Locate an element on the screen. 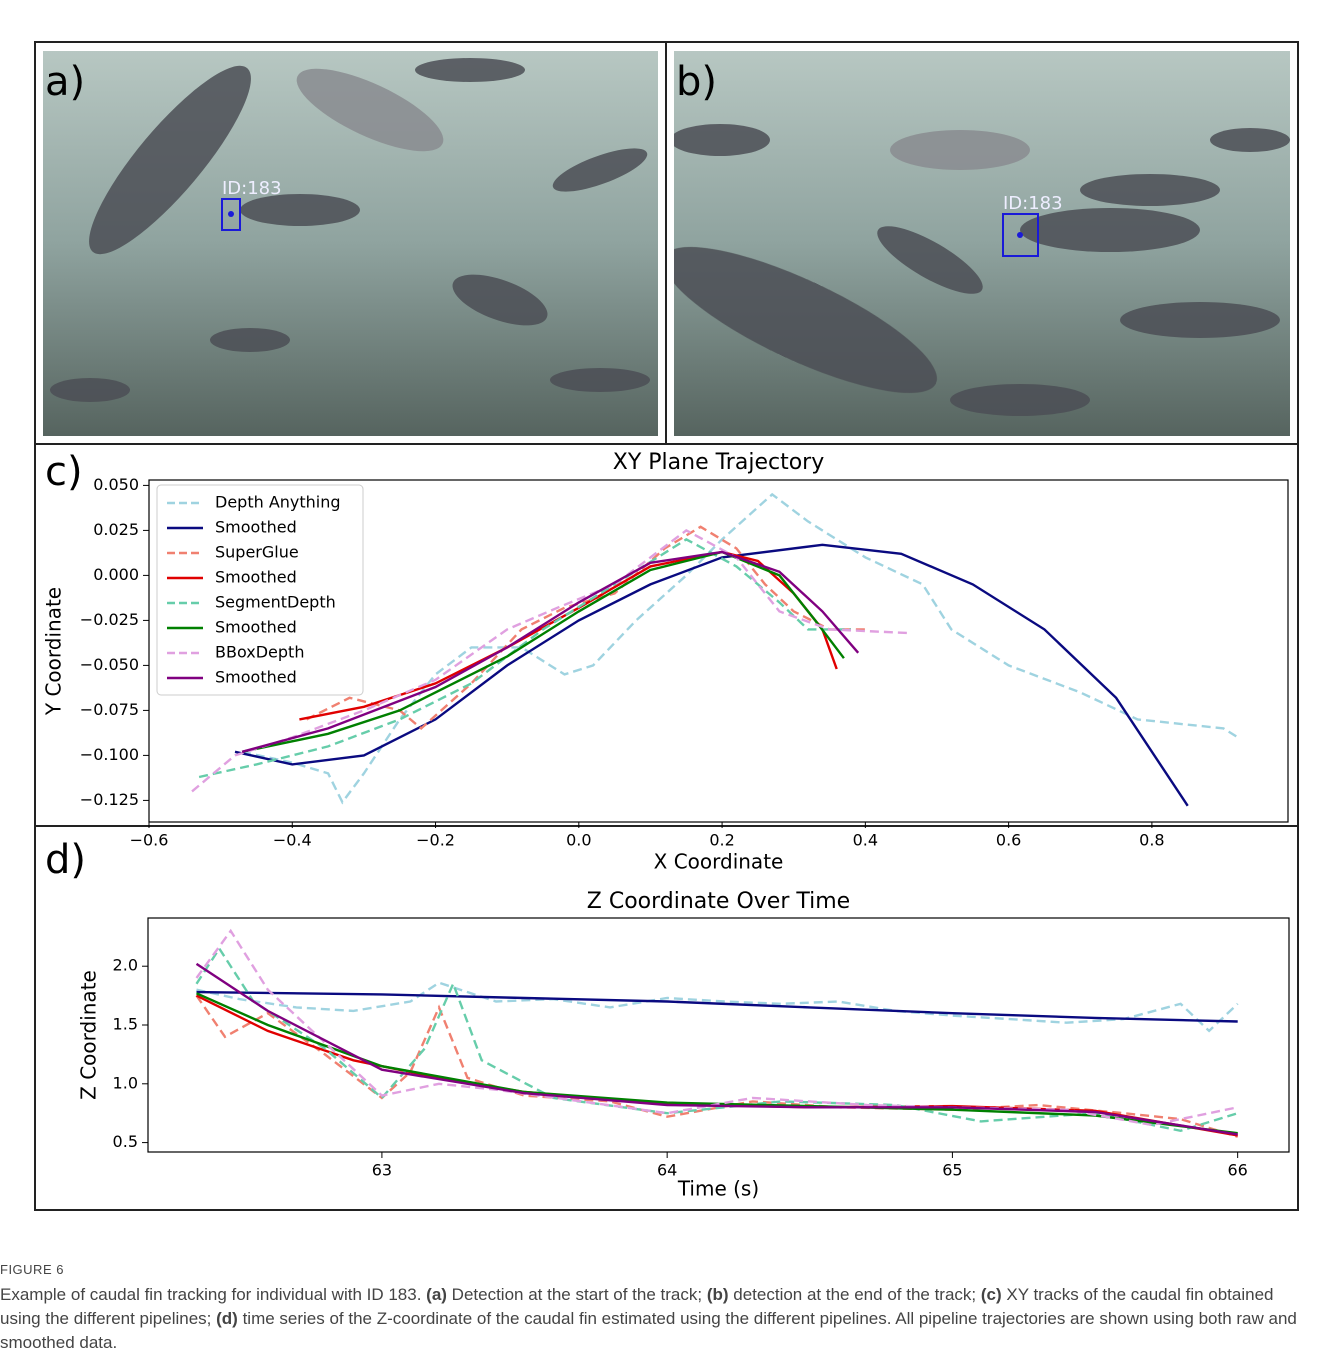  x-axis-label: Time (s) is located at coordinates (718, 1189).